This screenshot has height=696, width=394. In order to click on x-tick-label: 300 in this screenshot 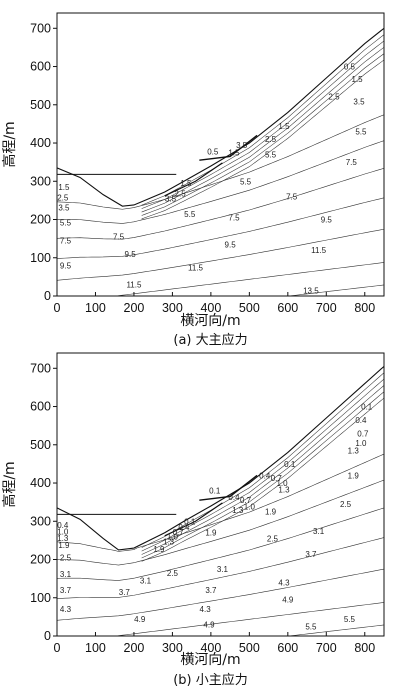, I will do `click(172, 648)`.